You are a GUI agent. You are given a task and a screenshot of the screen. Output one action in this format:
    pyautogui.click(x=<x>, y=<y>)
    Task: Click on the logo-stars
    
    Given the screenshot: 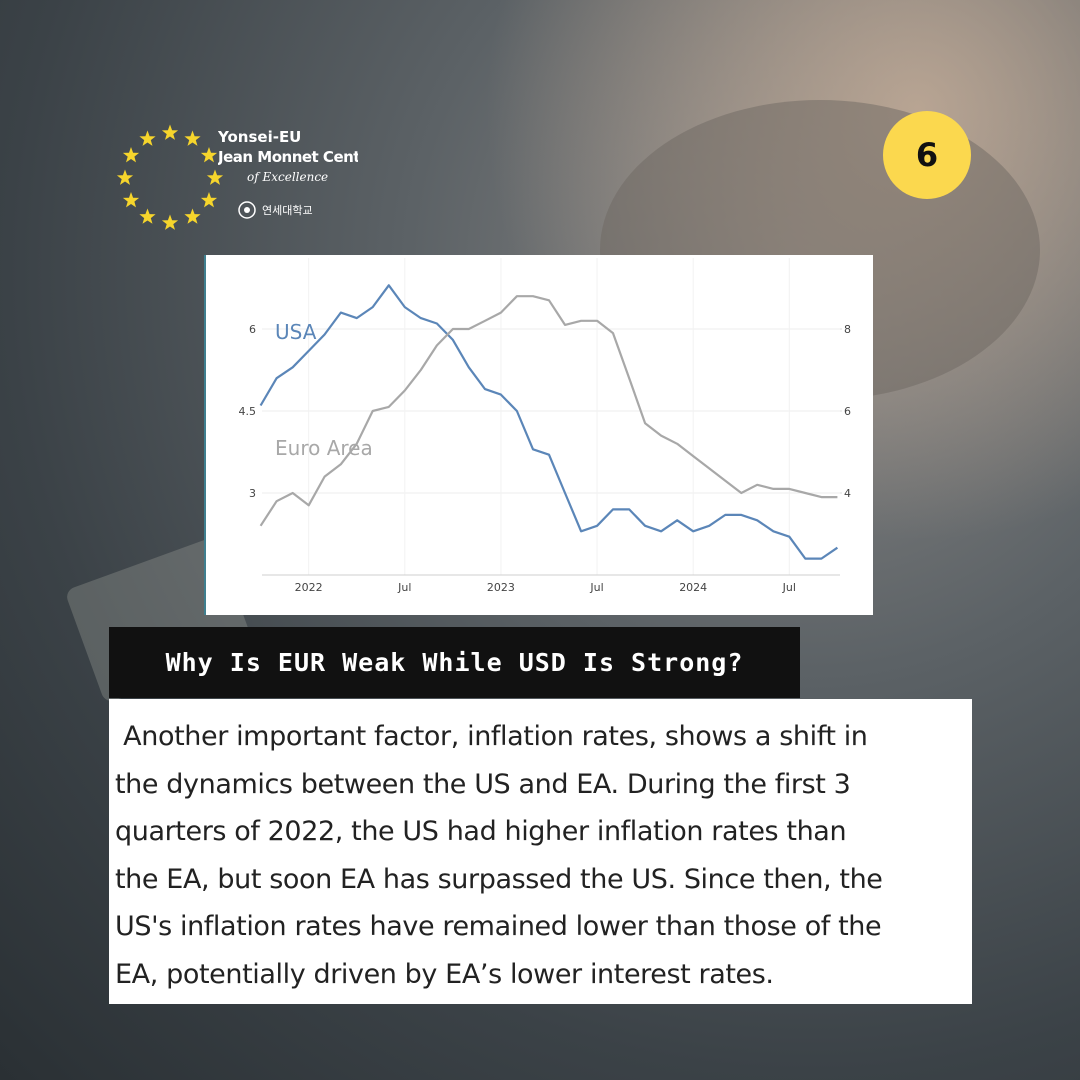 What is the action you would take?
    pyautogui.click(x=170, y=177)
    